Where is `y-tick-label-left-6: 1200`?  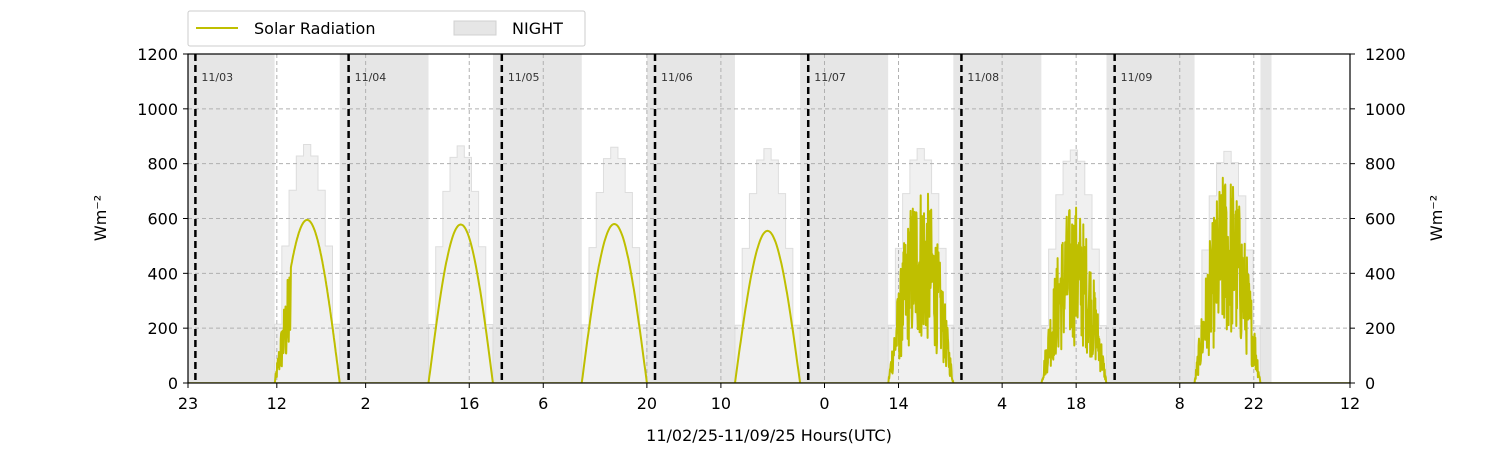 y-tick-label-left-6: 1200 is located at coordinates (157, 54).